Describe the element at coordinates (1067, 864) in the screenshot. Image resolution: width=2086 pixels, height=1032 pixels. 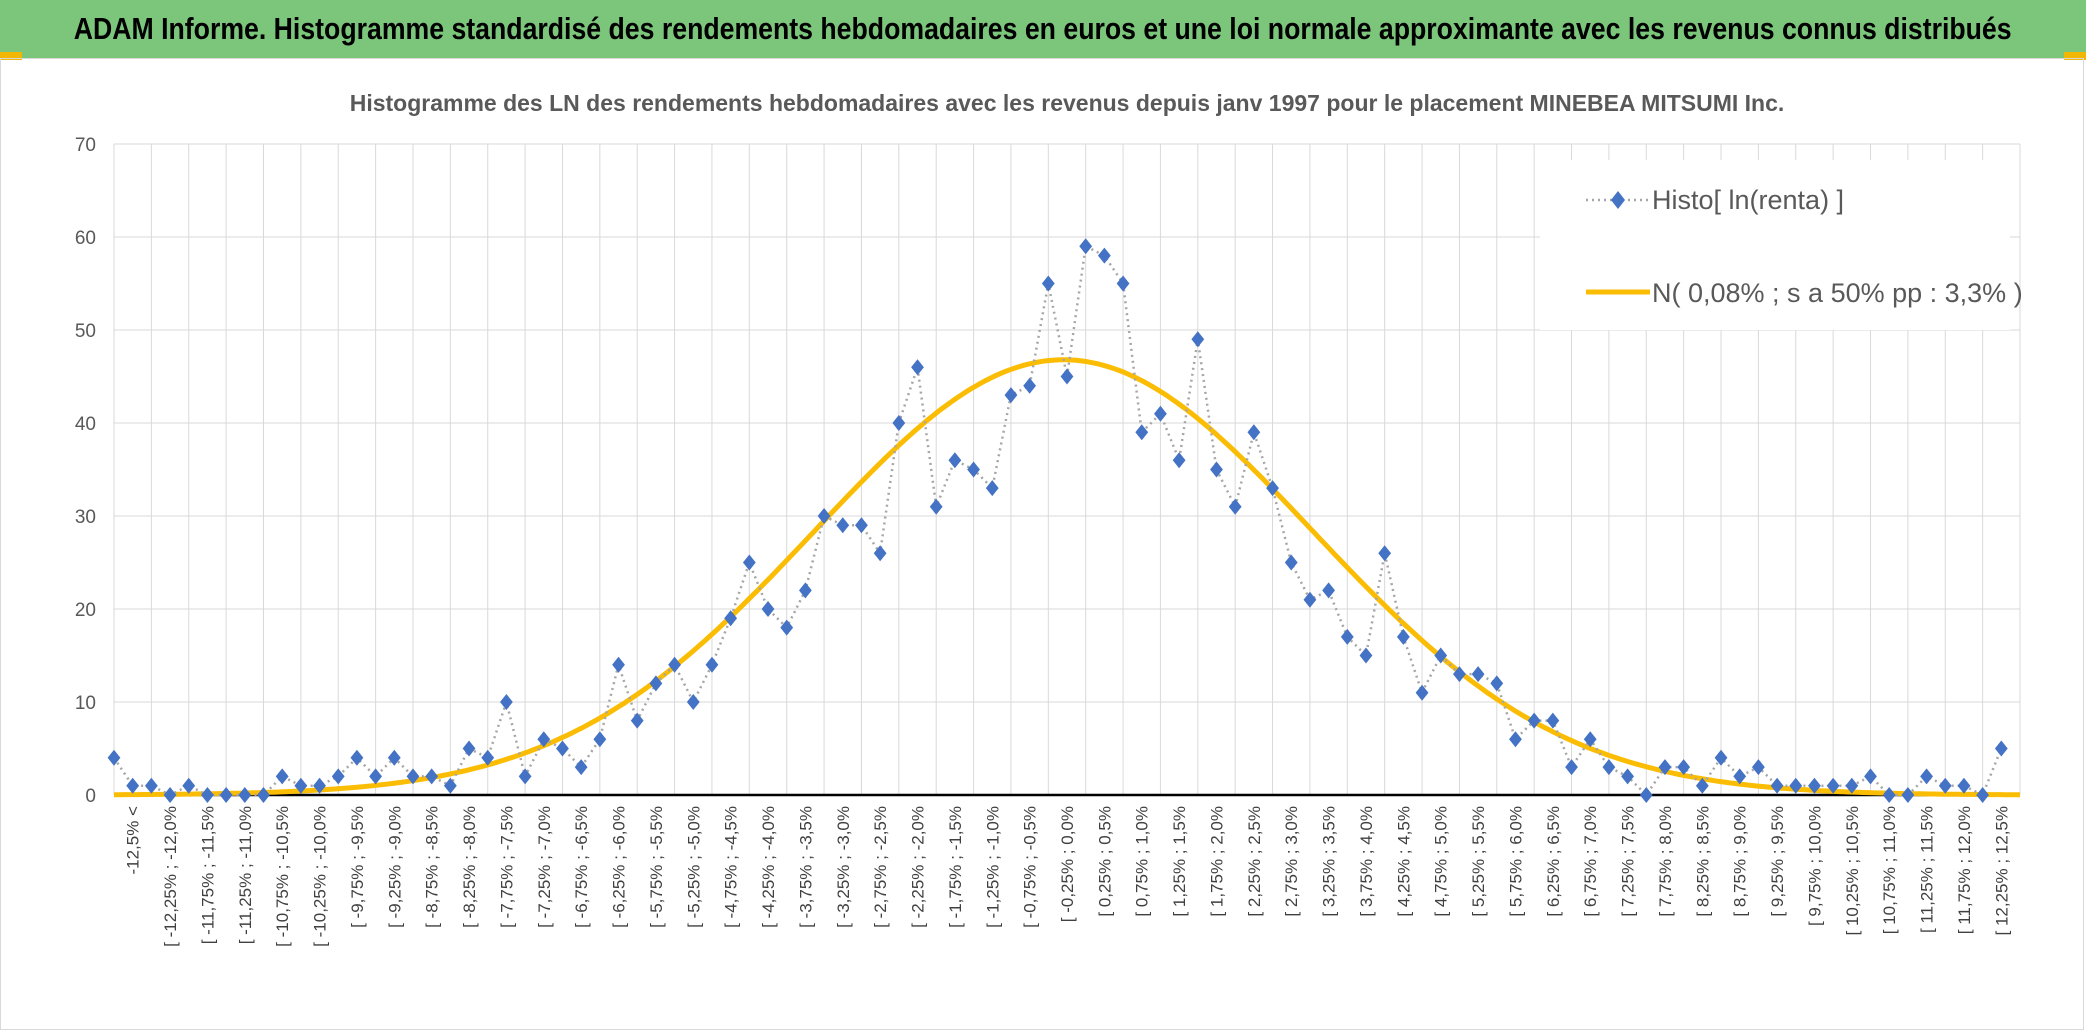
I see `x-tick-label: [ -0,25% ; 0,0%` at that location.